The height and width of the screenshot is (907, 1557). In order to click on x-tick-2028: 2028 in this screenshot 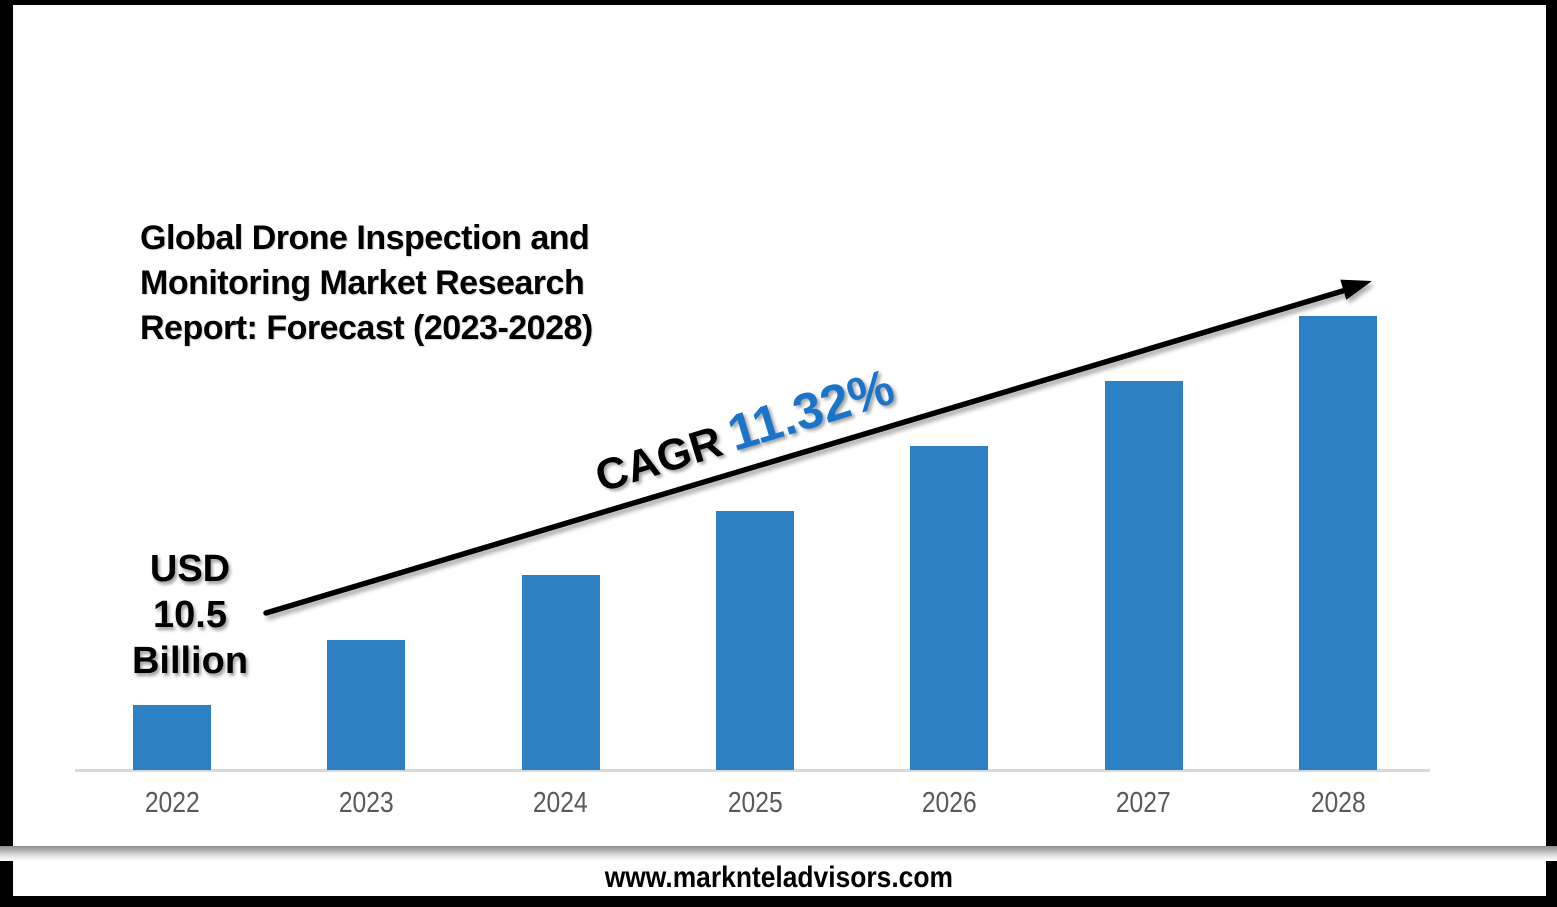, I will do `click(1338, 803)`.